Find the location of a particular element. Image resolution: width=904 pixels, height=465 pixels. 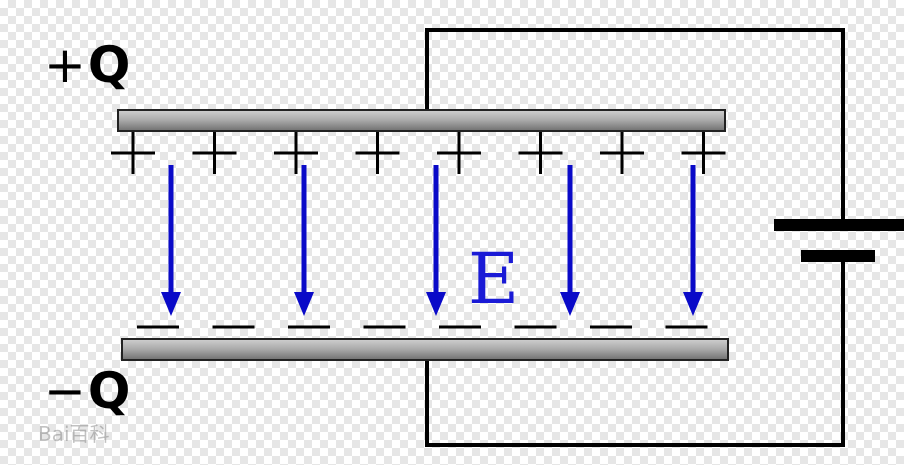

top-plate is located at coordinates (421, 120).